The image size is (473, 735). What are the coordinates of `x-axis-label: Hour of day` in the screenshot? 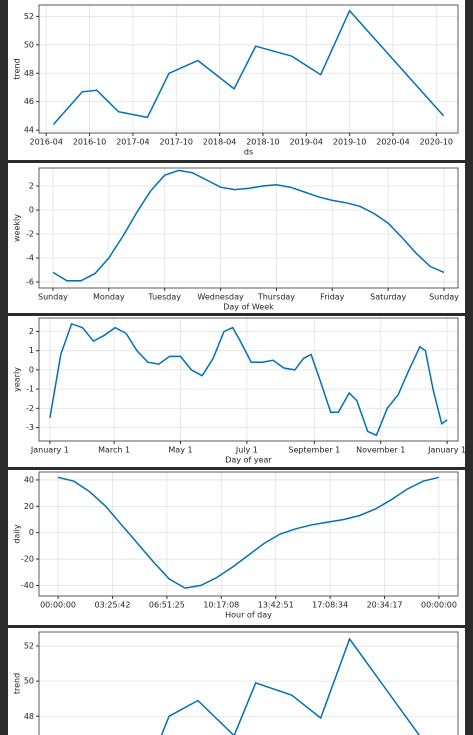 It's located at (248, 615).